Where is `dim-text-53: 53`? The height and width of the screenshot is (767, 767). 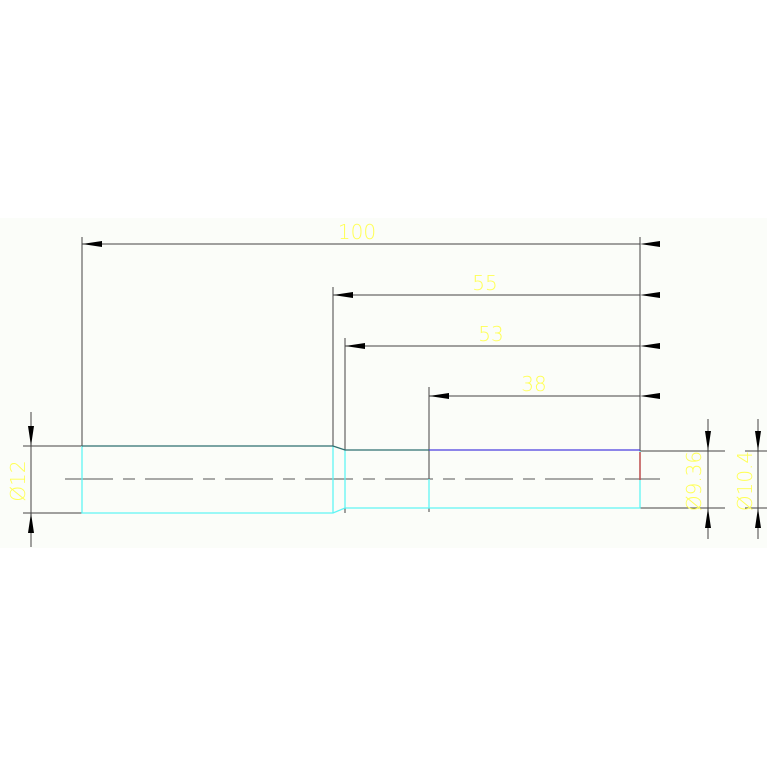 dim-text-53: 53 is located at coordinates (490, 334).